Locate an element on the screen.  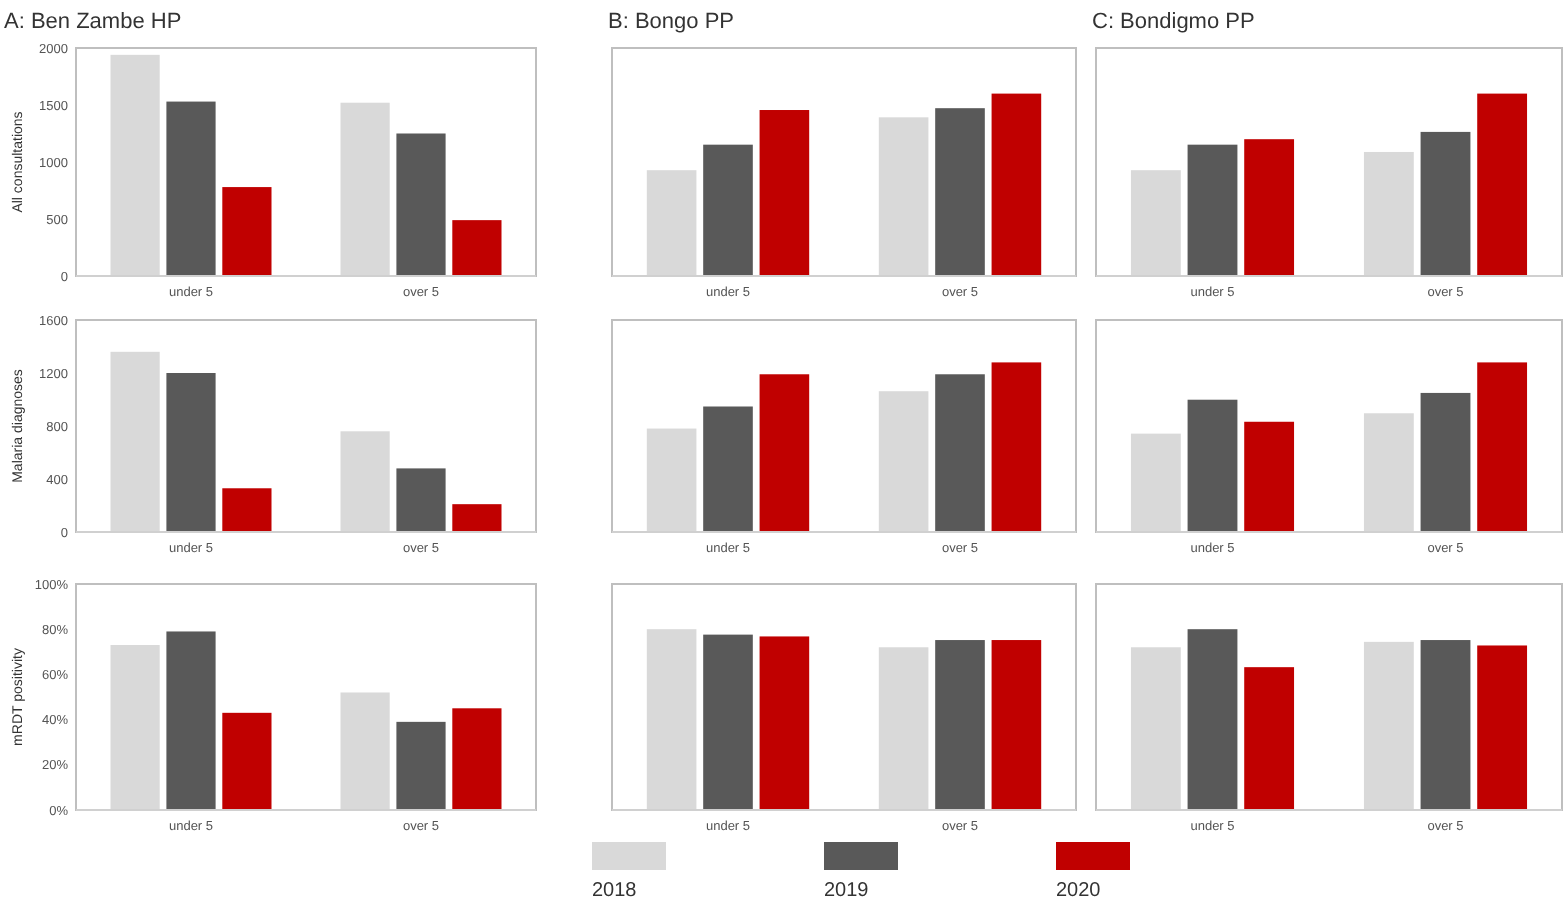
legend-label: 2018 is located at coordinates (615, 891).